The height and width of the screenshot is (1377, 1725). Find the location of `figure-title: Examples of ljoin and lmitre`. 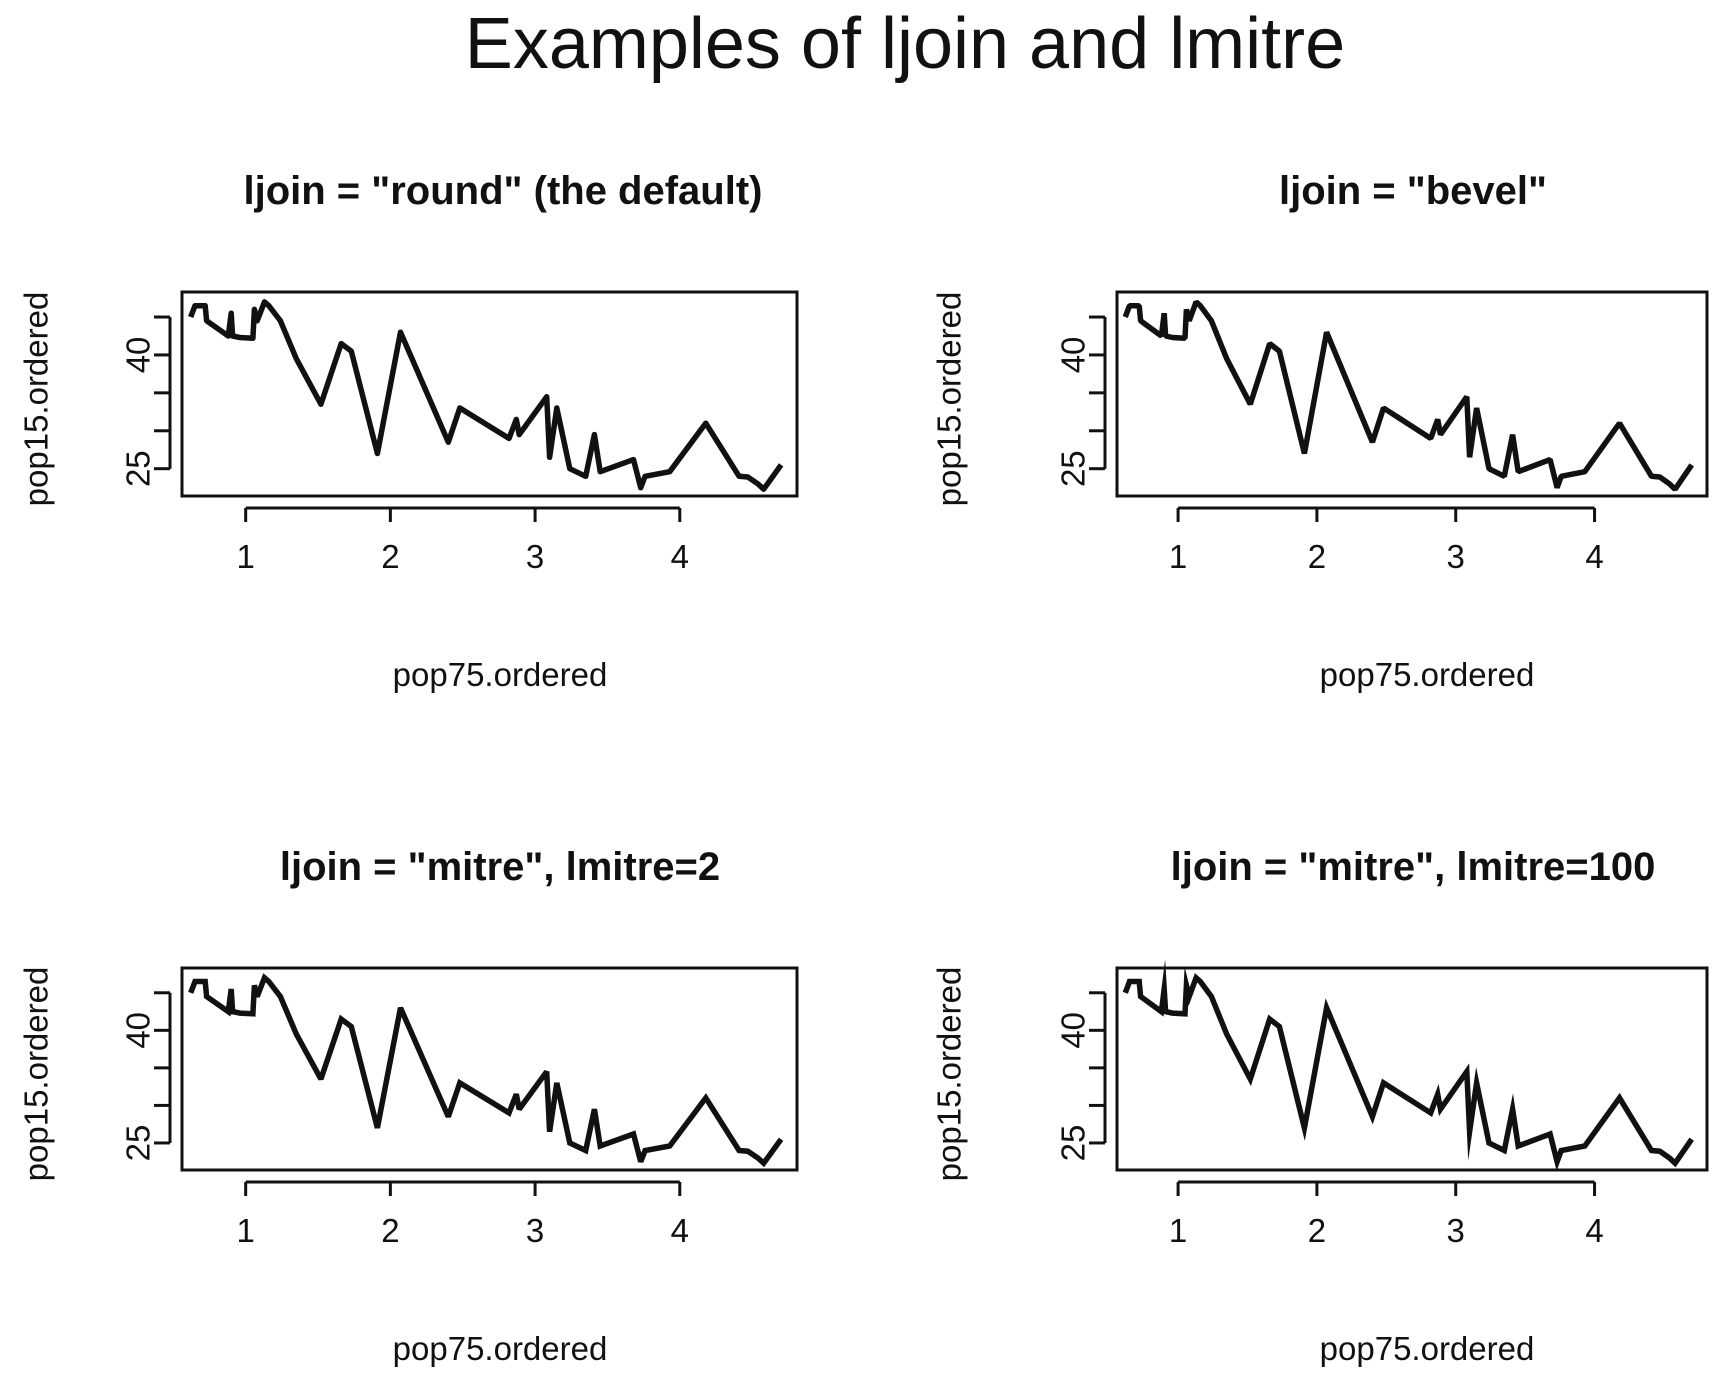

figure-title: Examples of ljoin and lmitre is located at coordinates (905, 44).